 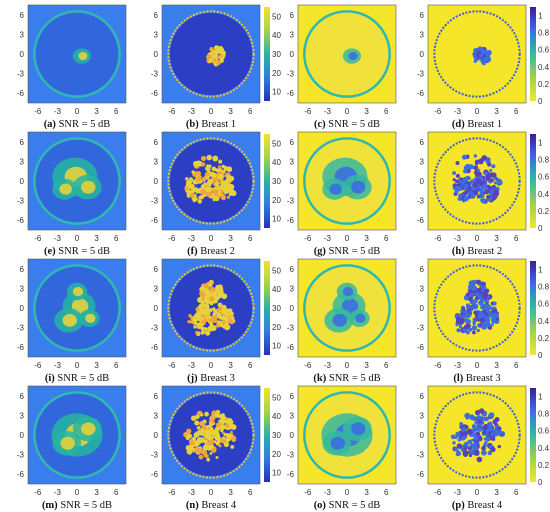 I want to click on panel-caption: (e) SNR = 5 dB, so click(x=77, y=251).